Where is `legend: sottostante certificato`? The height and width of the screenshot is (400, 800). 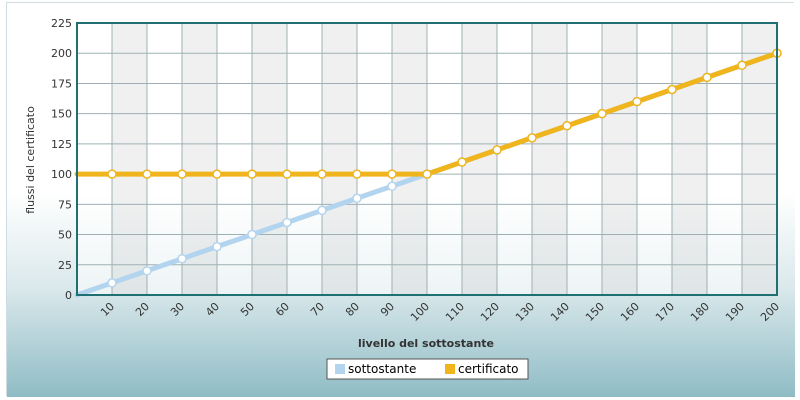
legend: sottostante certificato is located at coordinates (427, 369).